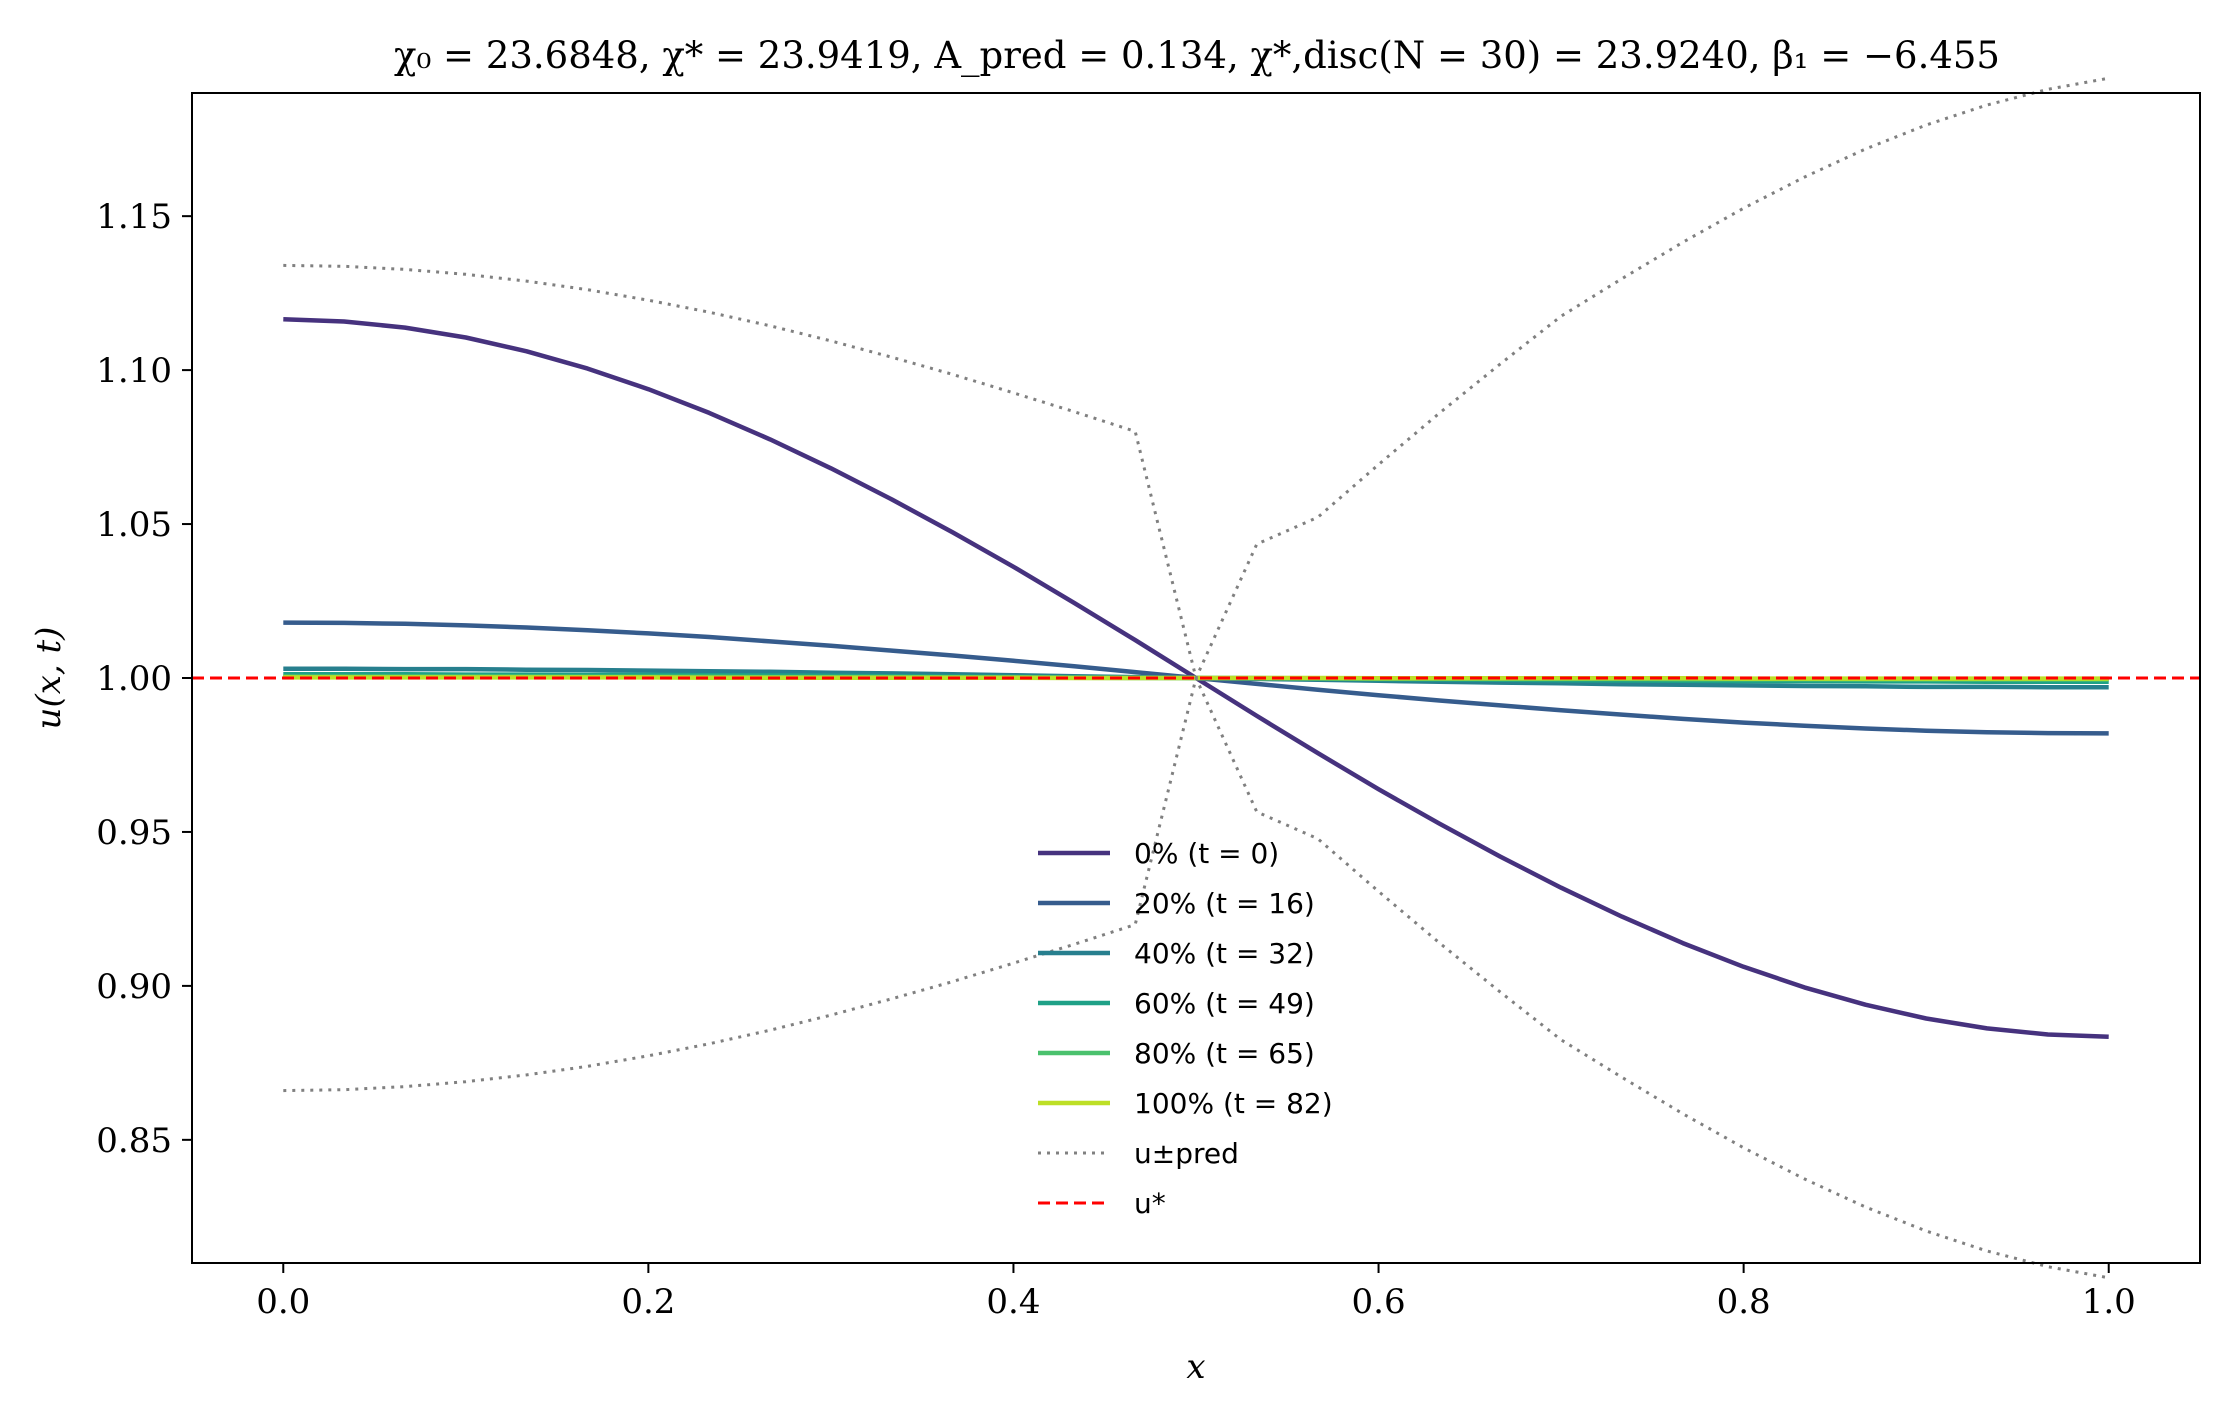  Describe the element at coordinates (1150, 1203) in the screenshot. I see `legend-label: u*` at that location.